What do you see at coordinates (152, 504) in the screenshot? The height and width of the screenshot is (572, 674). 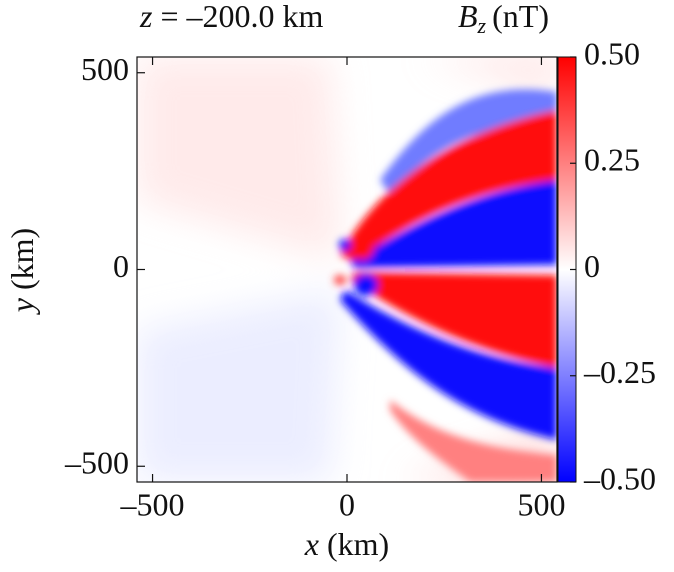 I see `x-tick-label: –500` at bounding box center [152, 504].